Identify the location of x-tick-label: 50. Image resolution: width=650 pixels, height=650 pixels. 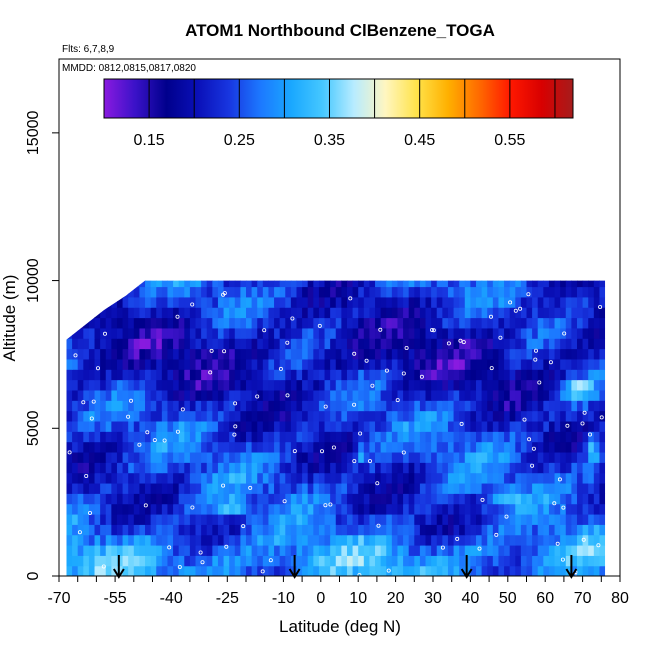
(508, 598).